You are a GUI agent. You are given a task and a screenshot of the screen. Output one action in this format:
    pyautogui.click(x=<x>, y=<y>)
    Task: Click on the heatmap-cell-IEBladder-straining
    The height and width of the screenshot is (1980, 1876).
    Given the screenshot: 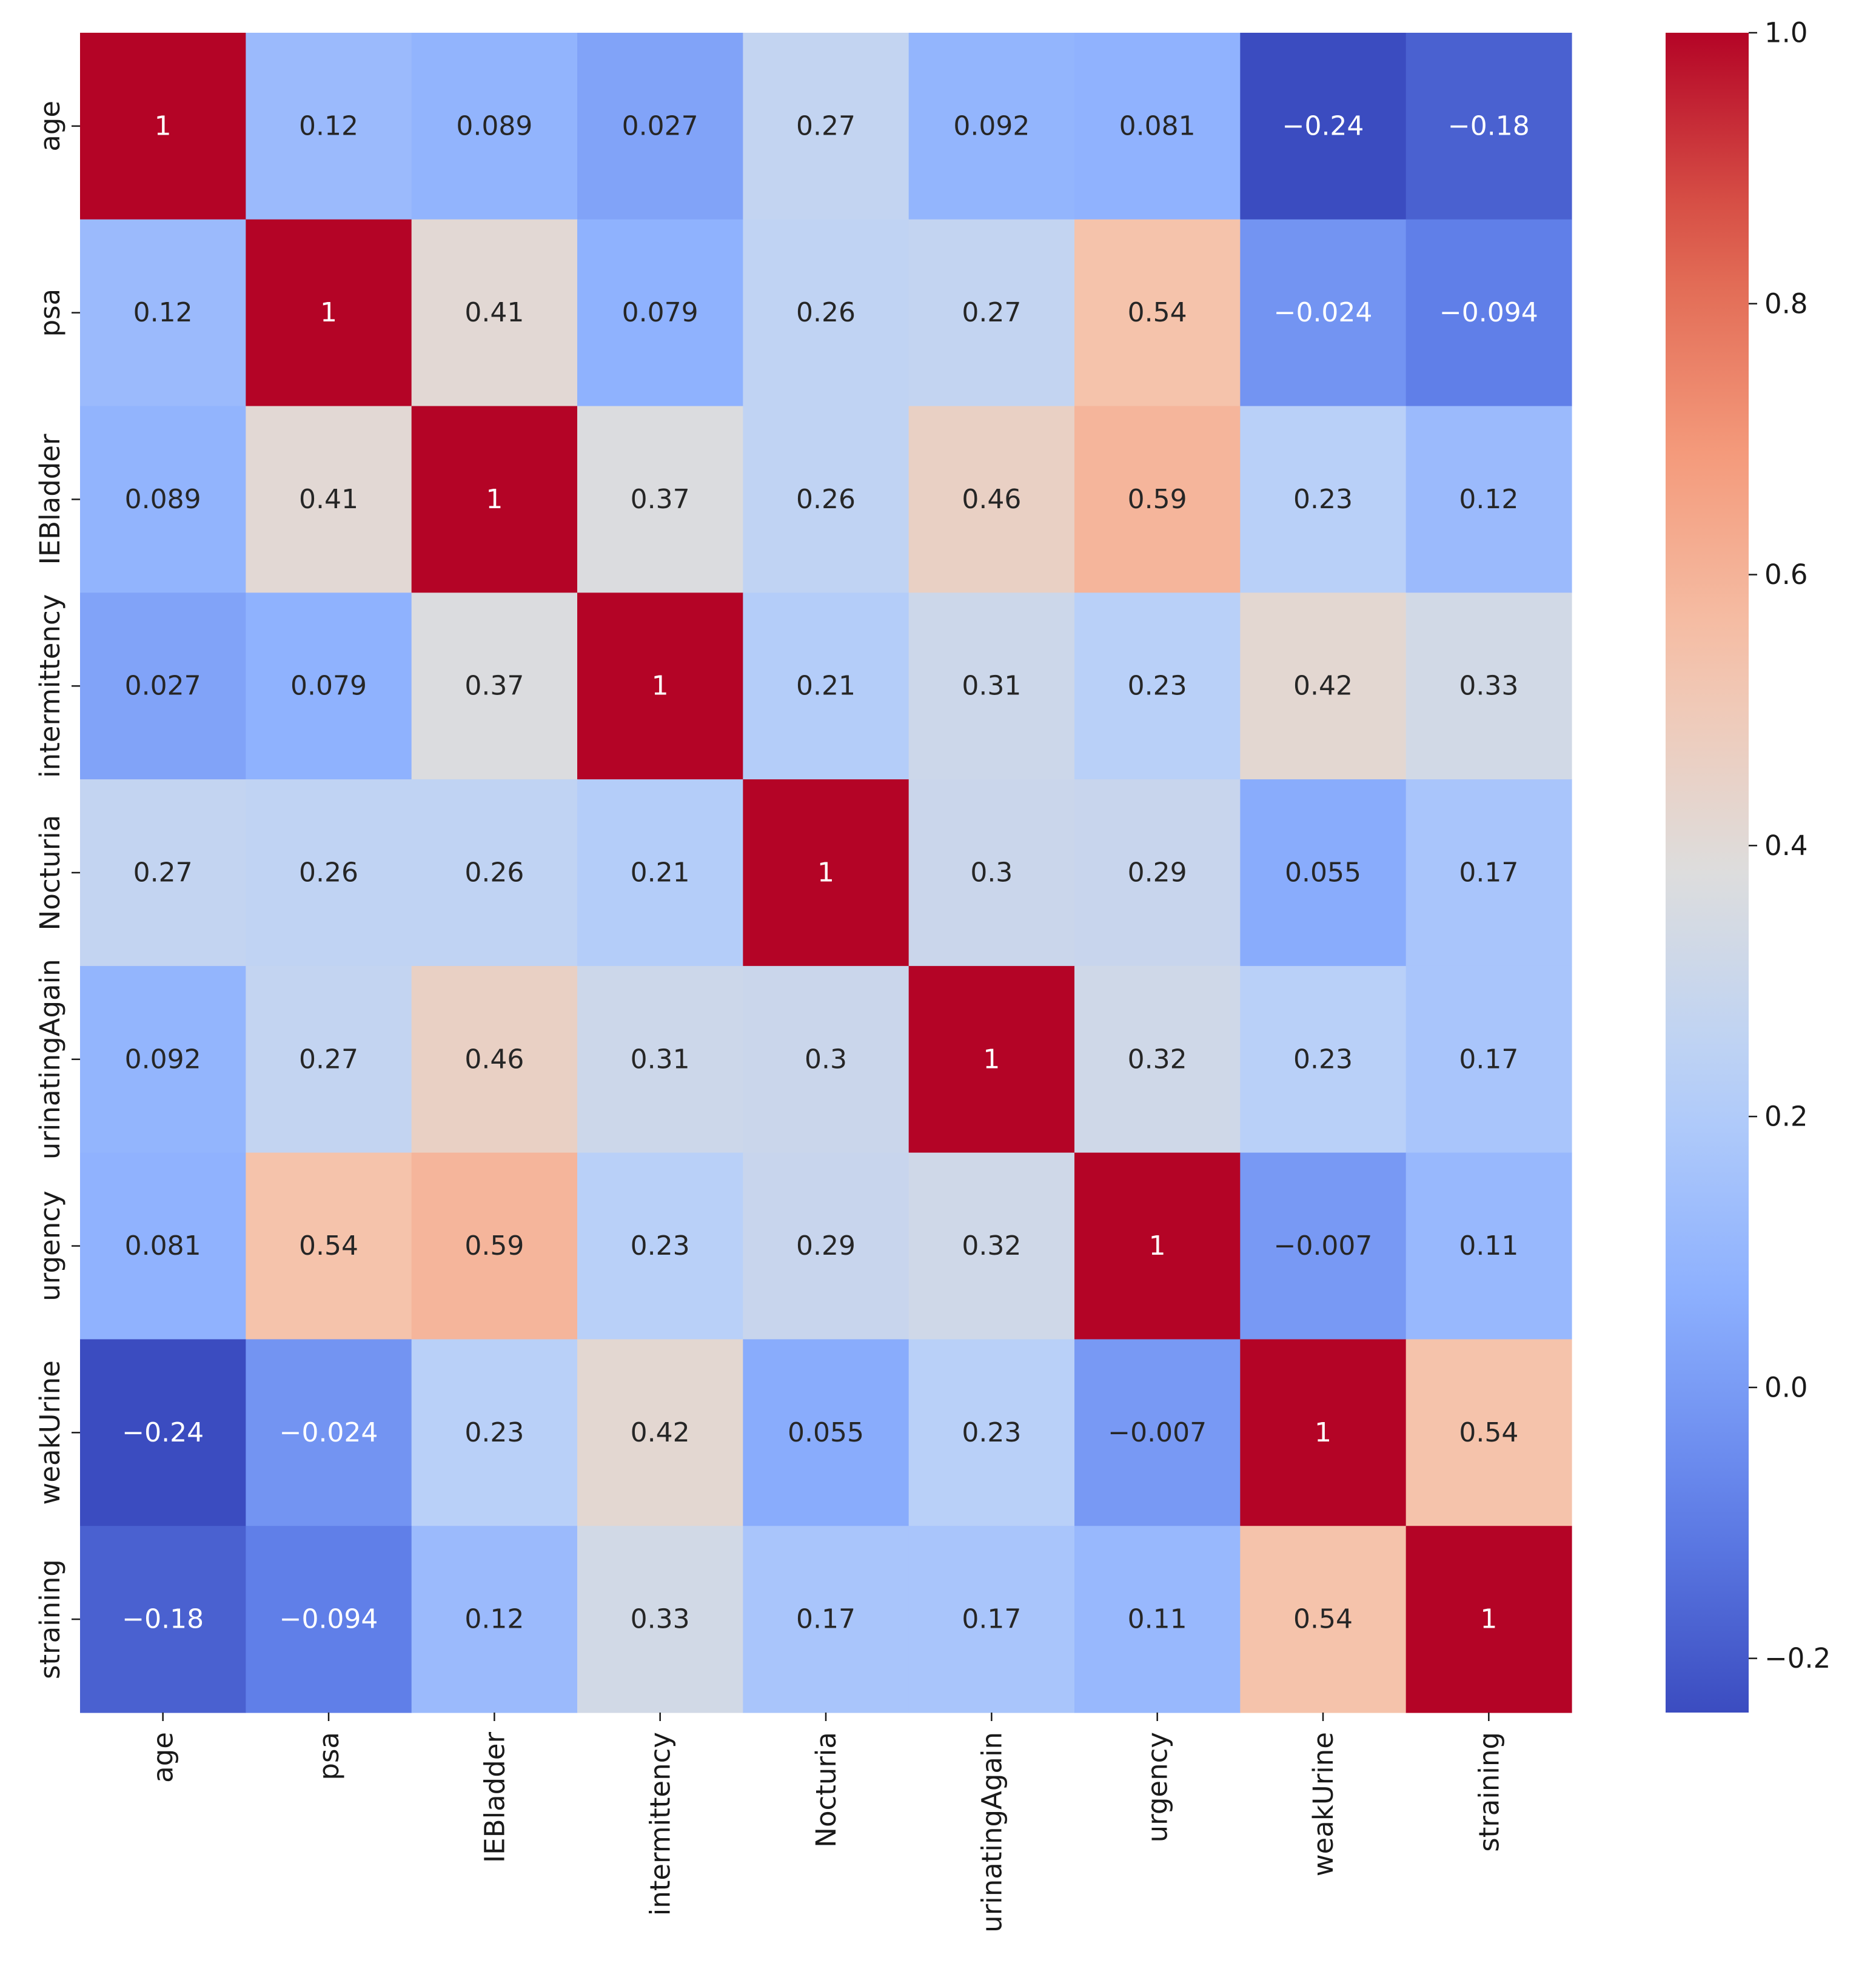 What is the action you would take?
    pyautogui.click(x=1488, y=499)
    